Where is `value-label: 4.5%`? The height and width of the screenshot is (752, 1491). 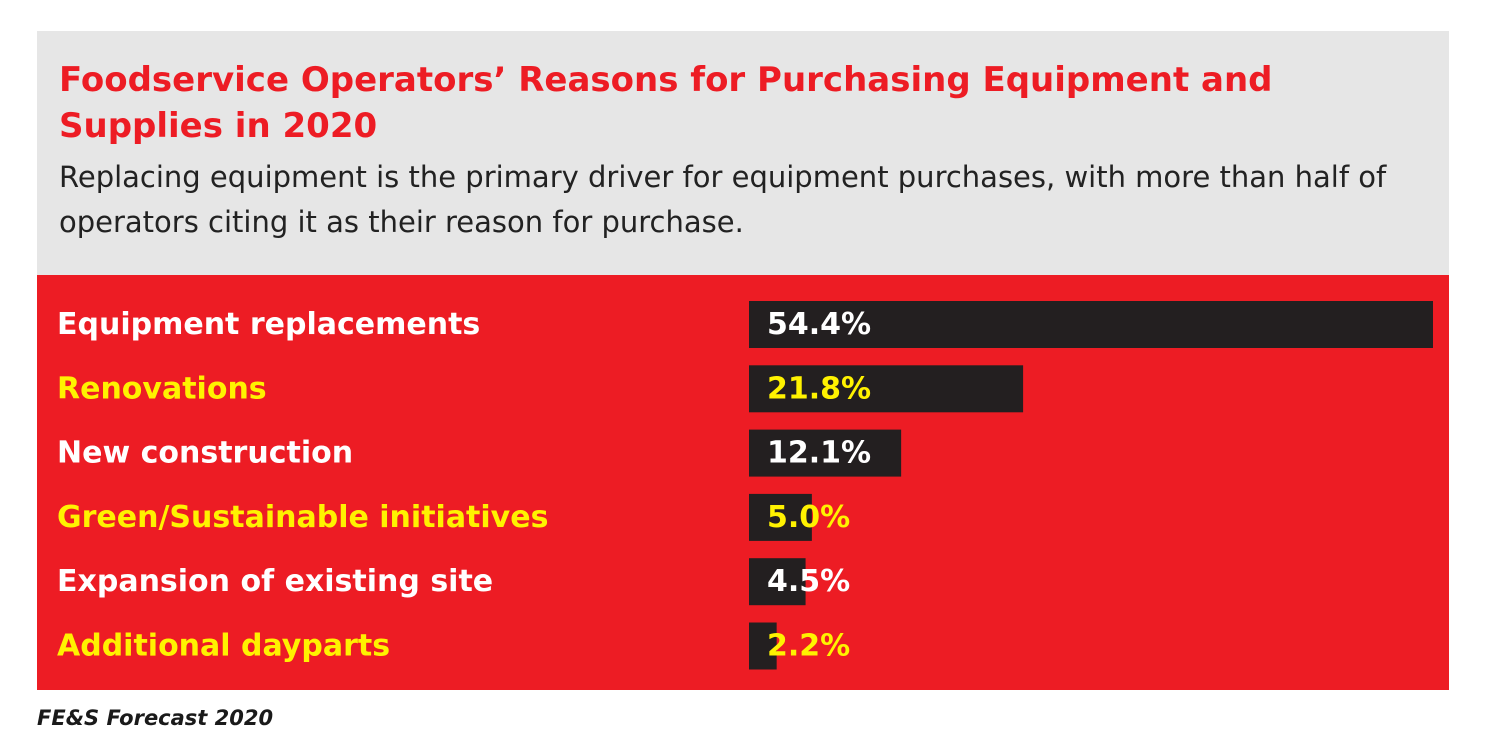
value-label: 4.5% is located at coordinates (808, 581).